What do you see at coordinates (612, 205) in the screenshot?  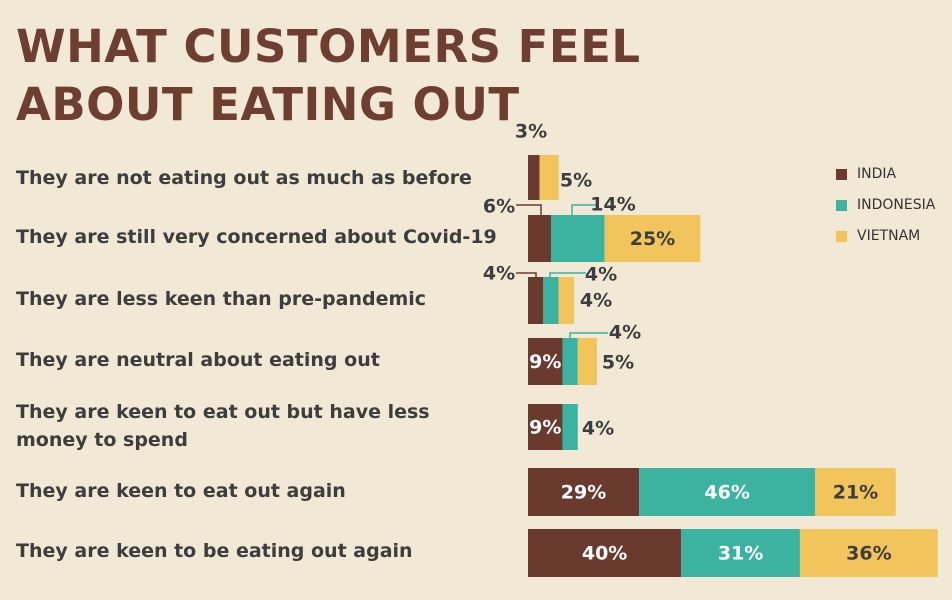 I see `data-label: 14%` at bounding box center [612, 205].